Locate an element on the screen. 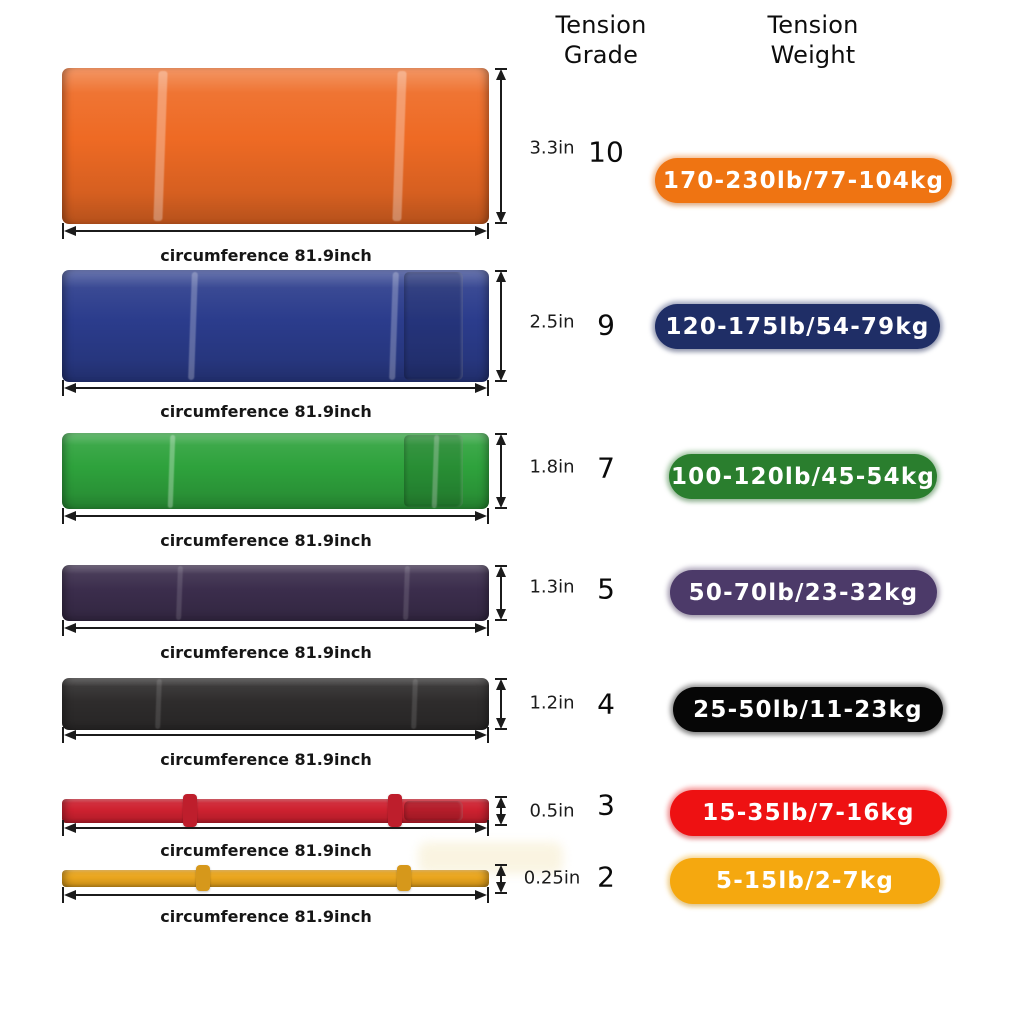  band-graphic-red is located at coordinates (275, 811).